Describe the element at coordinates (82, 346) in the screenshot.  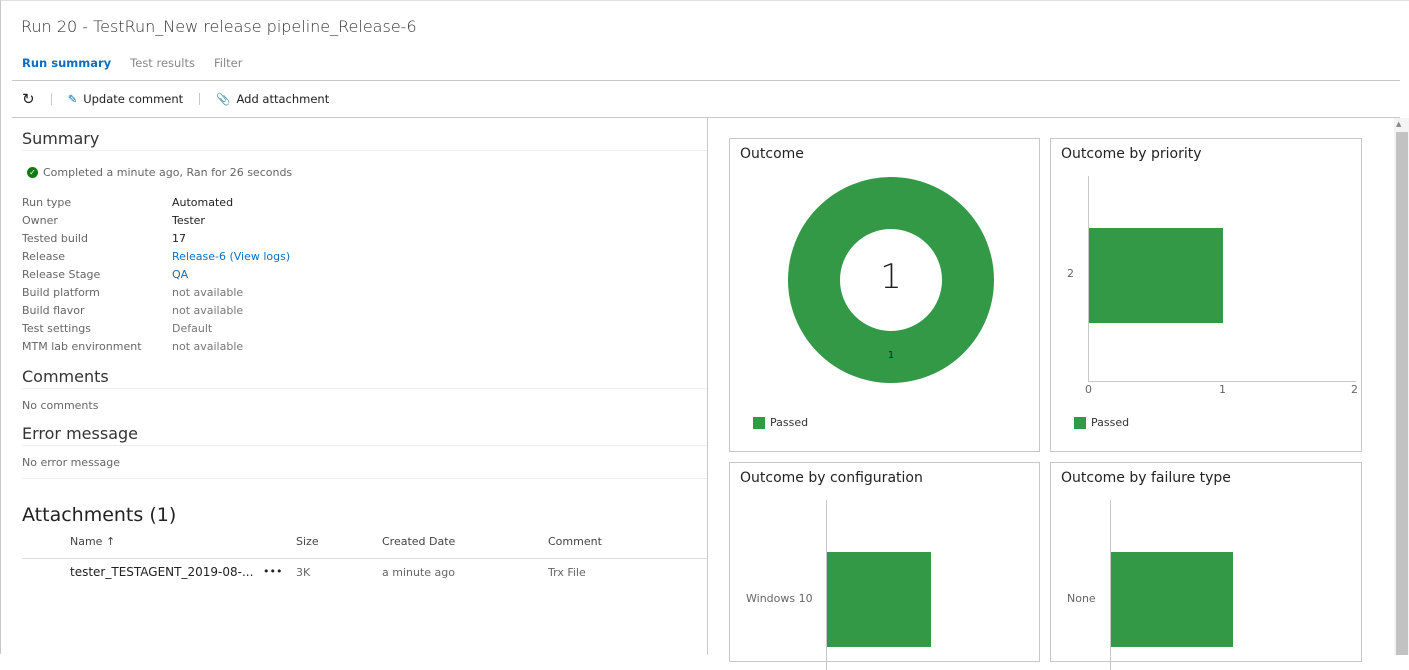
I see `field-label: MTM lab environment` at that location.